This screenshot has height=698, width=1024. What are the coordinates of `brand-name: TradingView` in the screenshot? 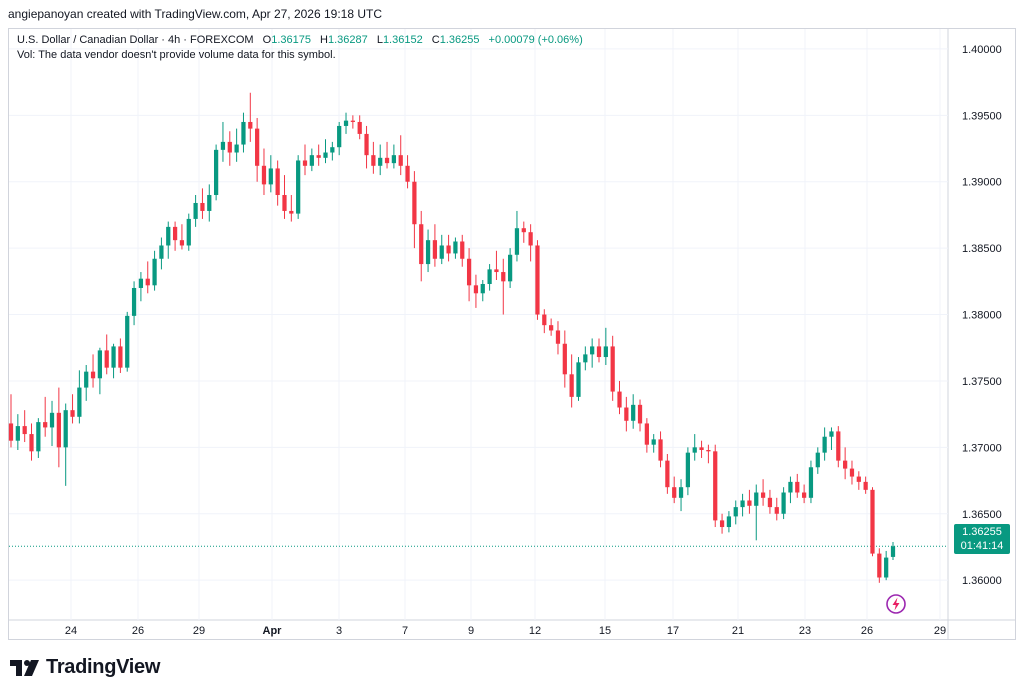 It's located at (103, 667).